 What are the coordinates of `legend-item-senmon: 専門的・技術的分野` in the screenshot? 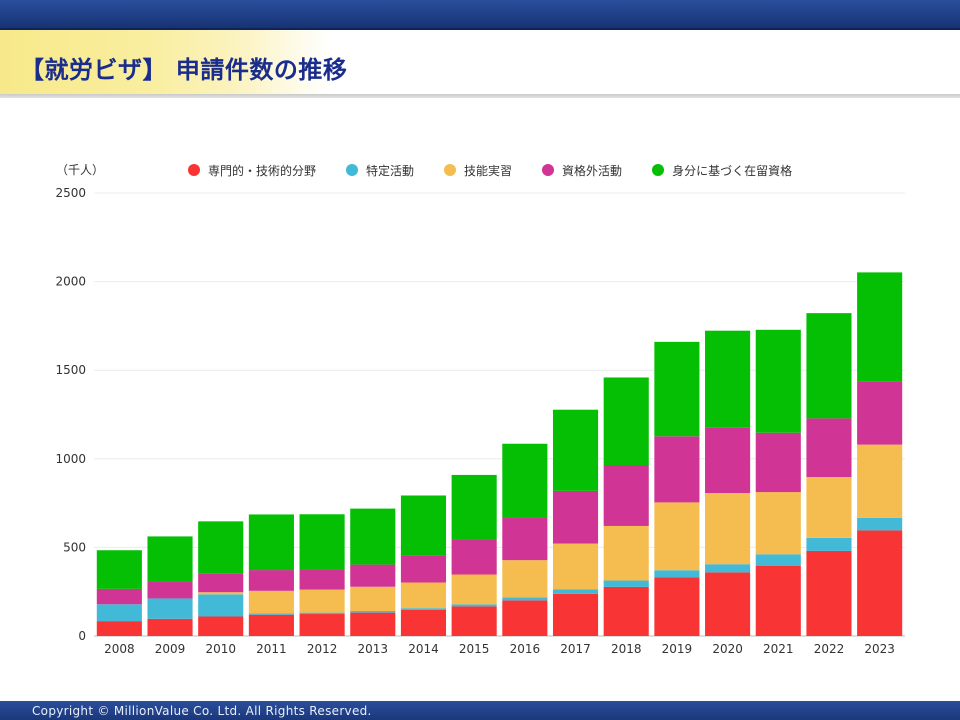 It's located at (252, 170).